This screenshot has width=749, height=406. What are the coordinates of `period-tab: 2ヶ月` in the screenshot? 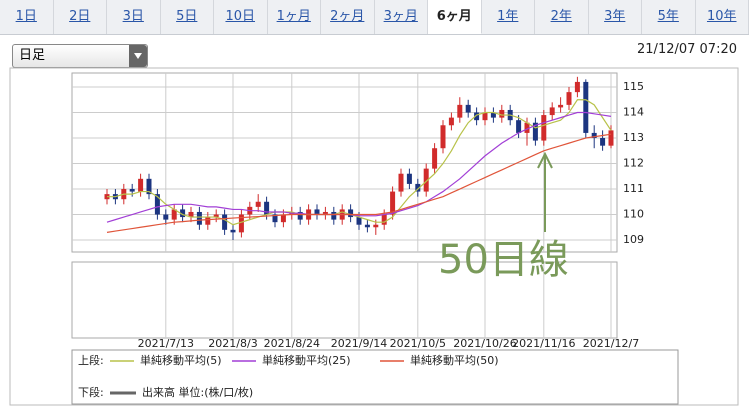 It's located at (348, 17).